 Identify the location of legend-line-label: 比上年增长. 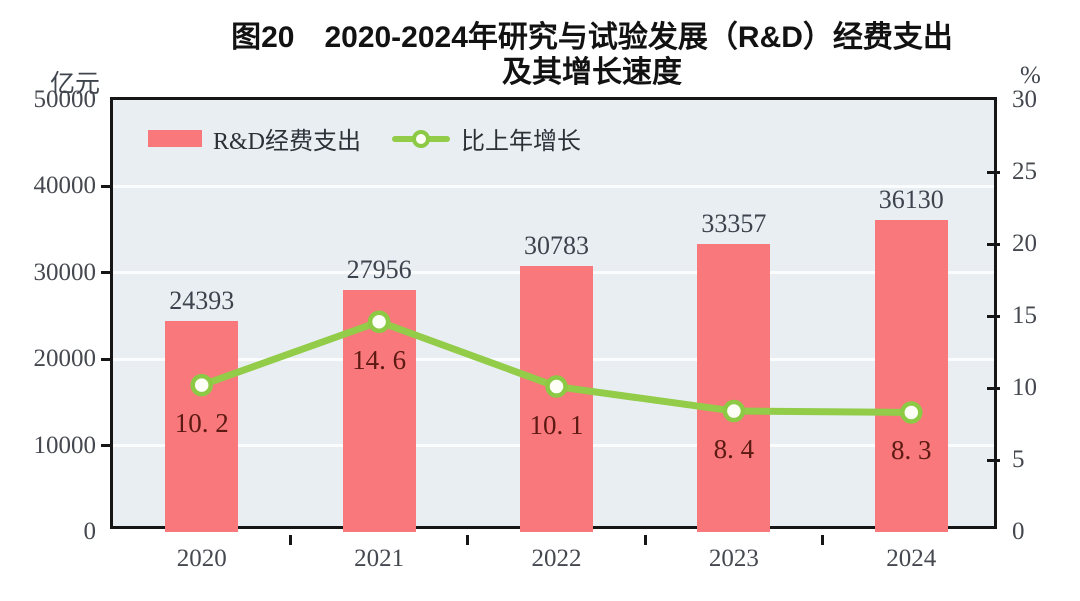
(521, 142).